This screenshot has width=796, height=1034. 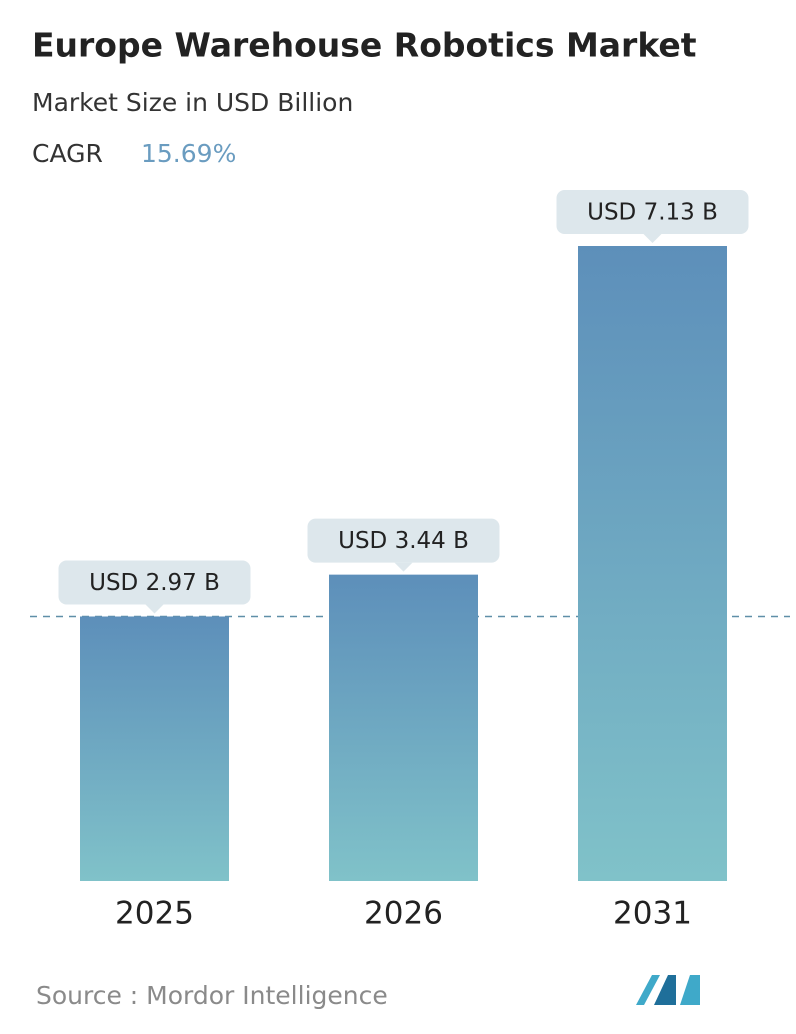 What do you see at coordinates (364, 45) in the screenshot?
I see `chart-title: Europe Warehouse Robotics Market` at bounding box center [364, 45].